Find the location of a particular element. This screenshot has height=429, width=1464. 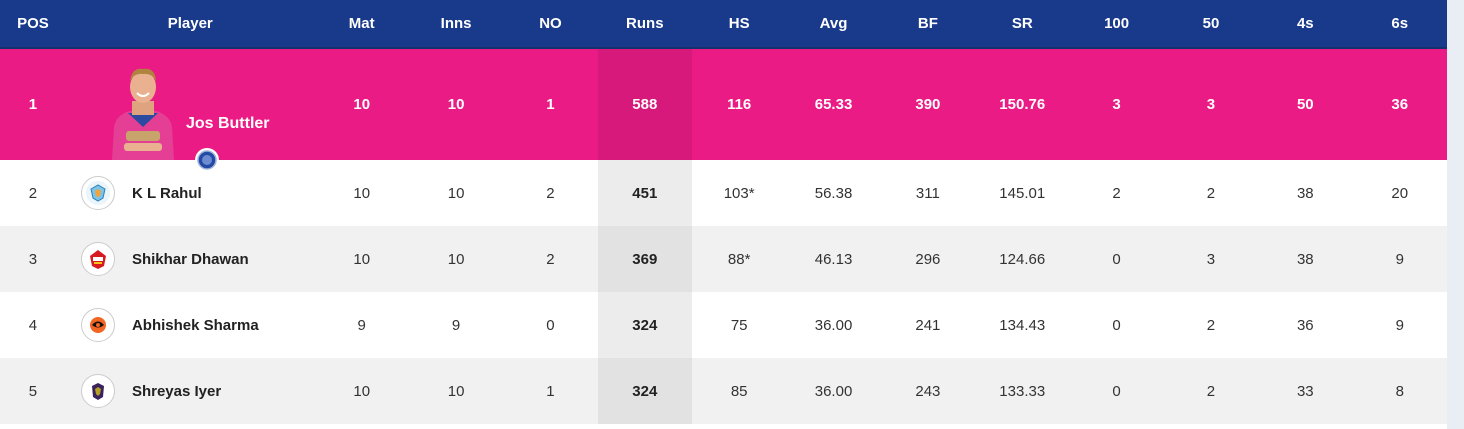

sr-cell: 133.33 is located at coordinates (1022, 391).